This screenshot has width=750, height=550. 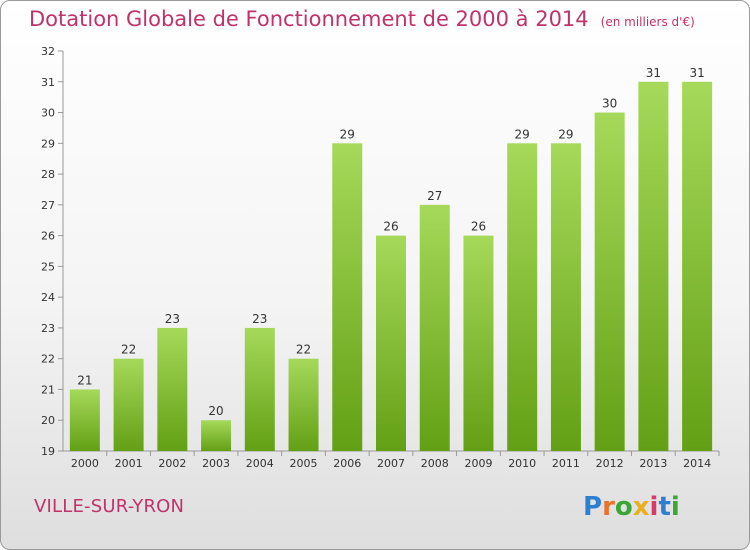 What do you see at coordinates (216, 463) in the screenshot?
I see `x-tick-label-2003: 2003` at bounding box center [216, 463].